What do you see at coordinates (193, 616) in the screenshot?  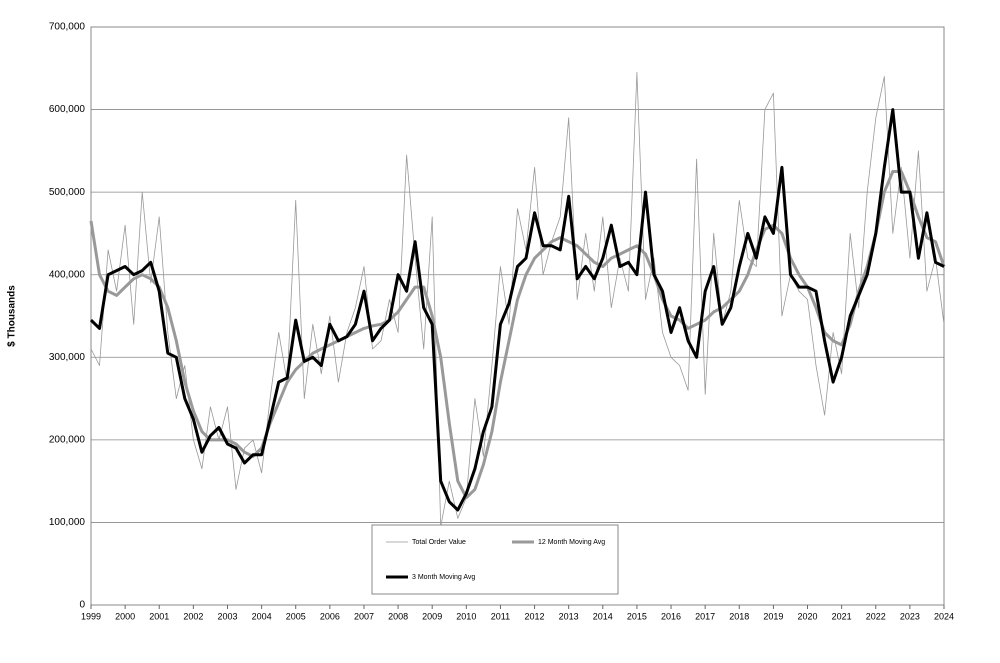 I see `x-tick-label: 2002` at bounding box center [193, 616].